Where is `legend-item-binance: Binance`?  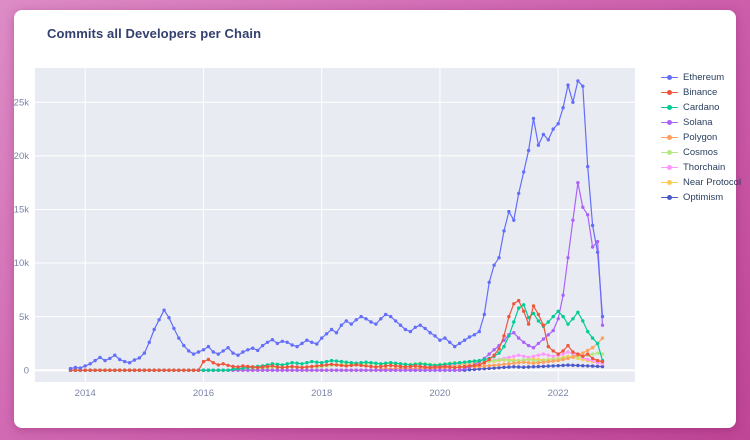 legend-item-binance: Binance is located at coordinates (701, 92).